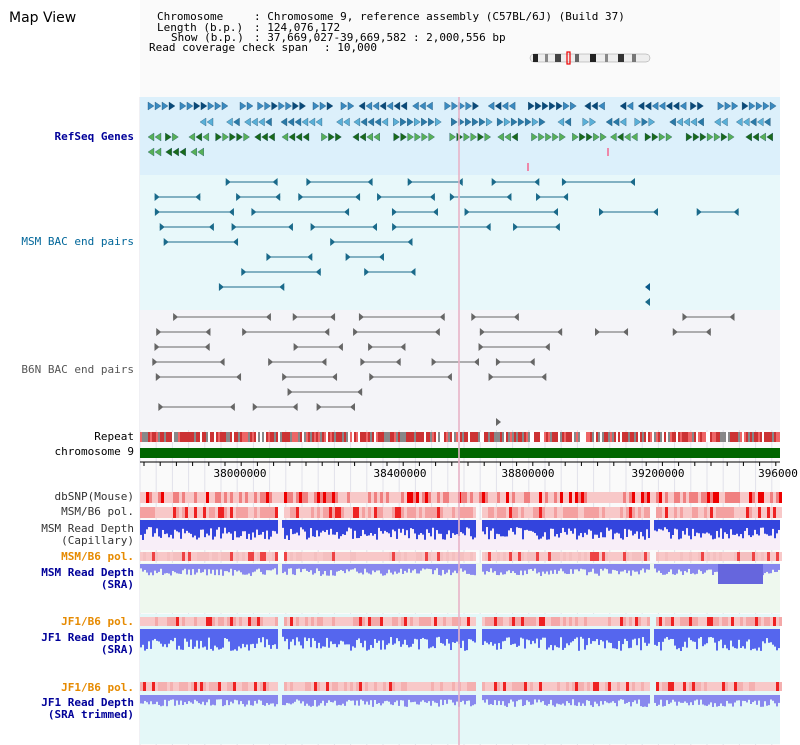  Describe the element at coordinates (446, 242) in the screenshot. I see `msm-bac-pairs` at that location.